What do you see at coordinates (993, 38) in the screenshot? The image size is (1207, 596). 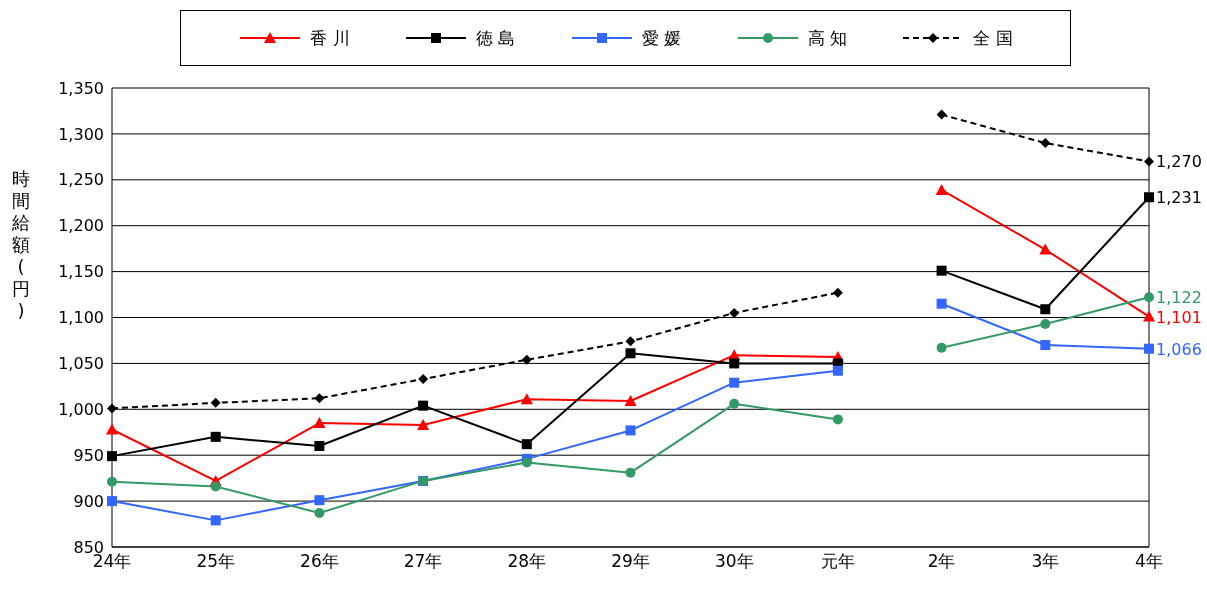 I see `legend-label: 全 国` at bounding box center [993, 38].